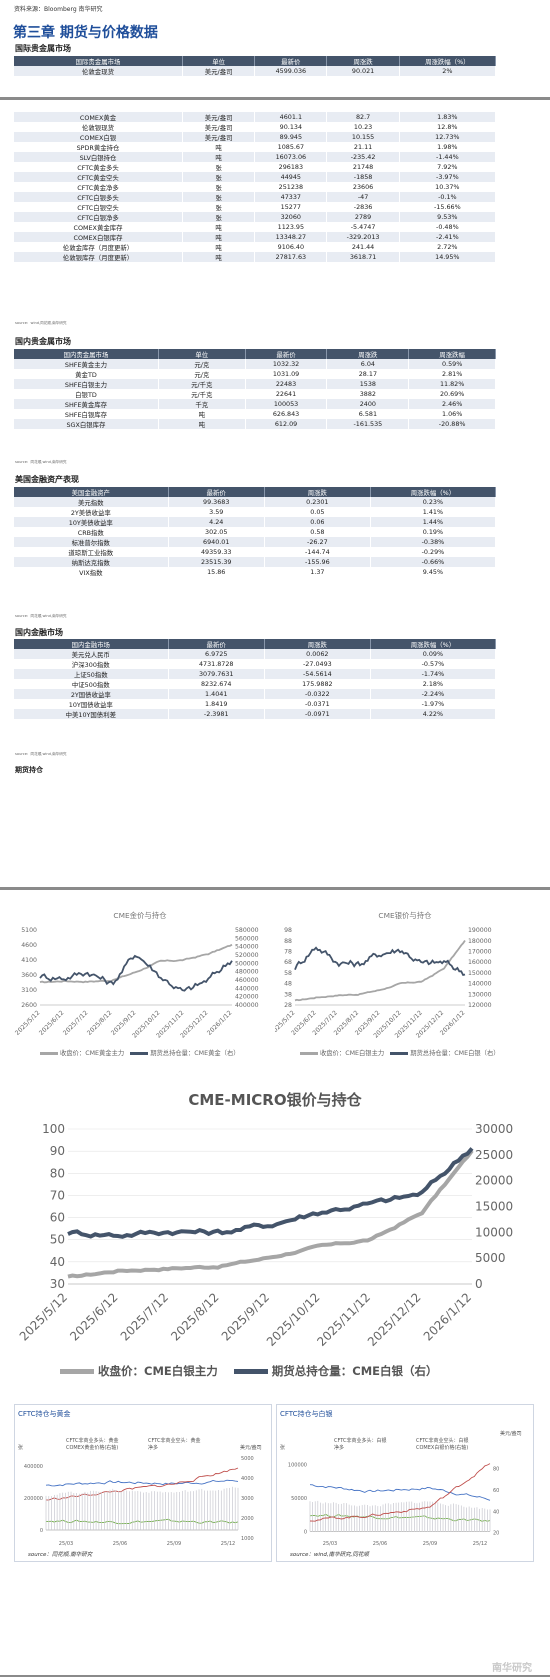 The image size is (550, 1680). Describe the element at coordinates (405, 1483) in the screenshot. I see `cftc-silver-panel` at that location.